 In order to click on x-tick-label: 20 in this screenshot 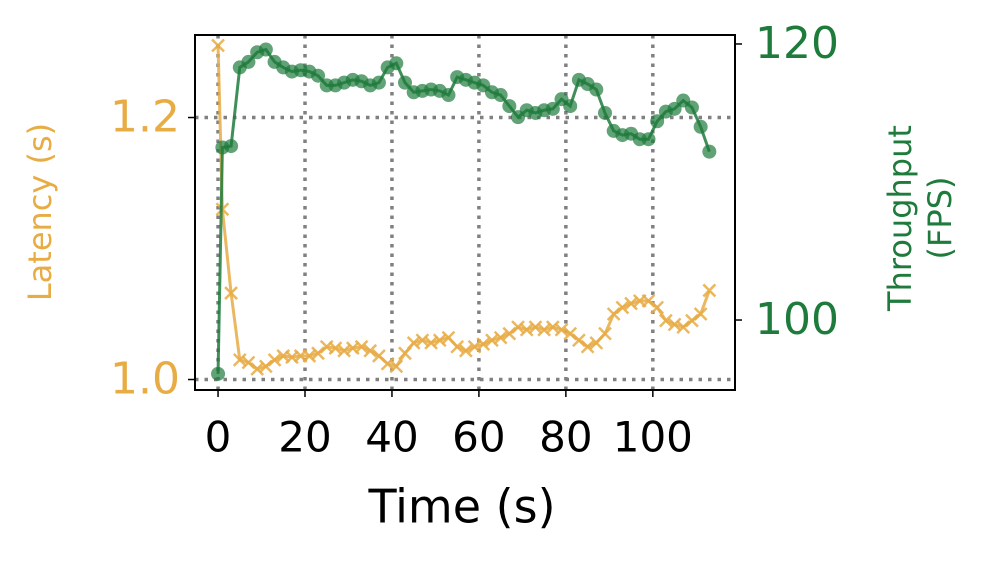, I will do `click(304, 437)`.